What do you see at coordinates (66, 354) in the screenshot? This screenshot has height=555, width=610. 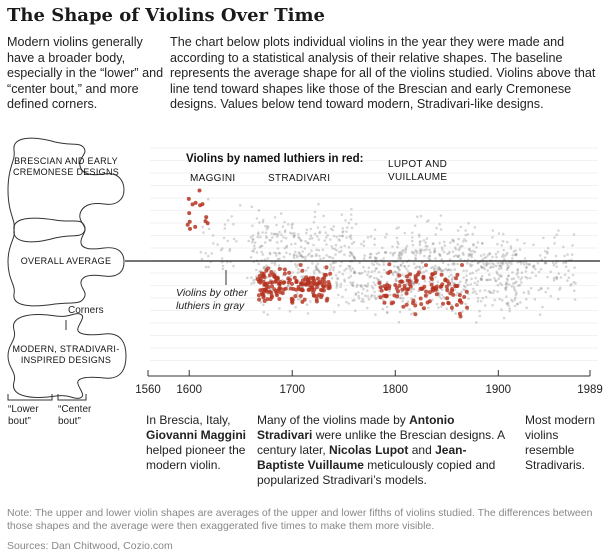 I see `modern-label: MODERN, STRADIVARI-INSPIRED DESIGNS` at bounding box center [66, 354].